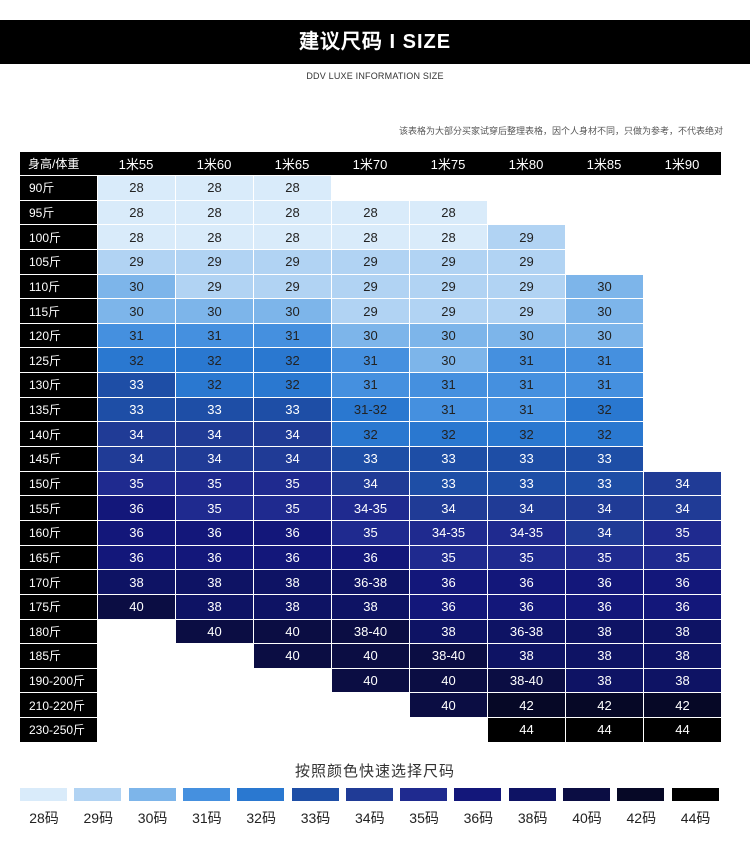 The height and width of the screenshot is (852, 750). I want to click on size-cell: 31-32, so click(370, 409).